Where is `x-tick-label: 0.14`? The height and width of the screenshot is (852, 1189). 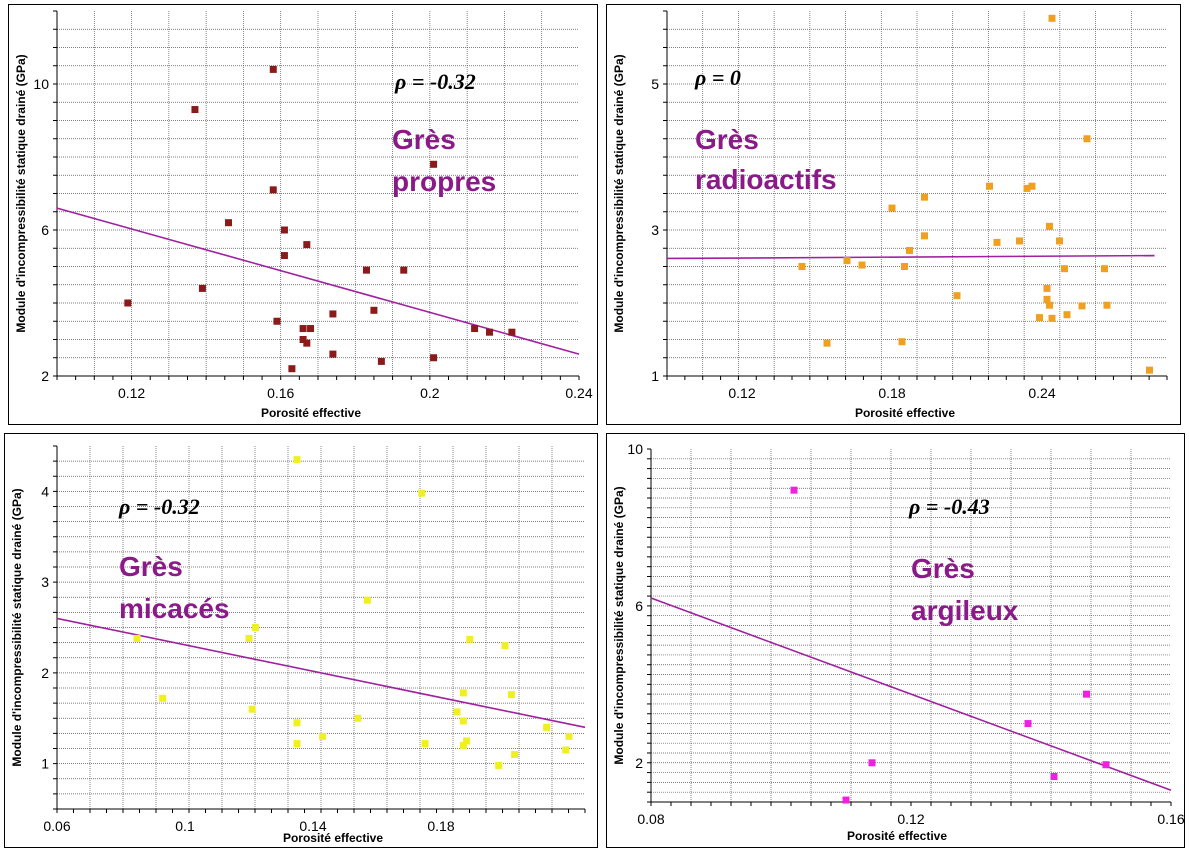
x-tick-label: 0.14 is located at coordinates (312, 826).